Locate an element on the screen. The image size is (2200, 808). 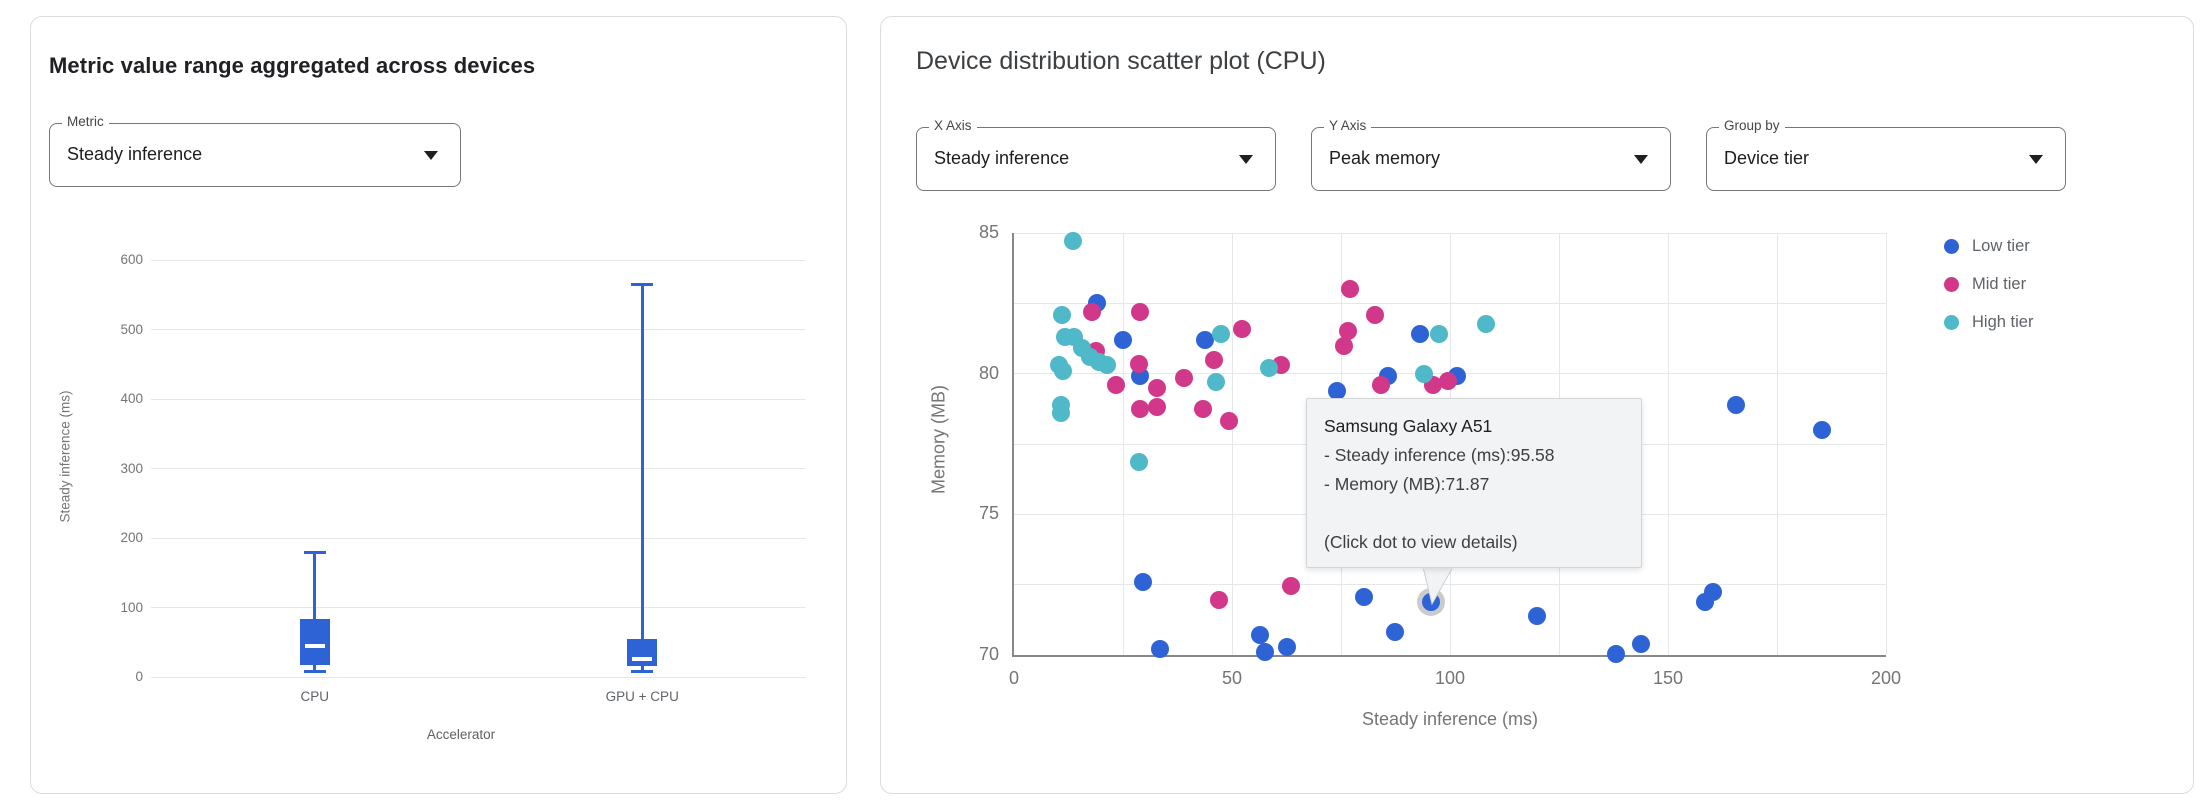
legend-item-low-tier: Low tier is located at coordinates (1987, 246).